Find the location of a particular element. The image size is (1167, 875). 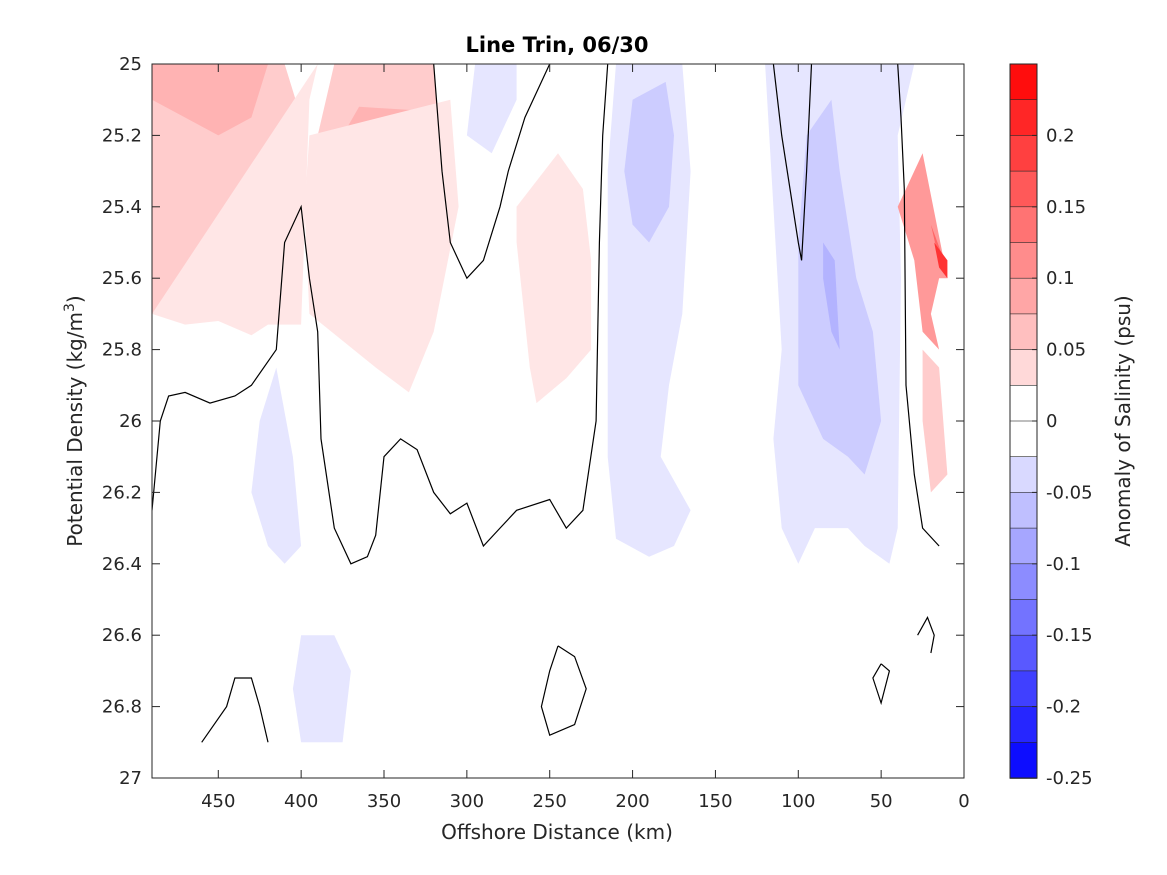

colorbar-tick-label: -0.15 is located at coordinates (1069, 635).